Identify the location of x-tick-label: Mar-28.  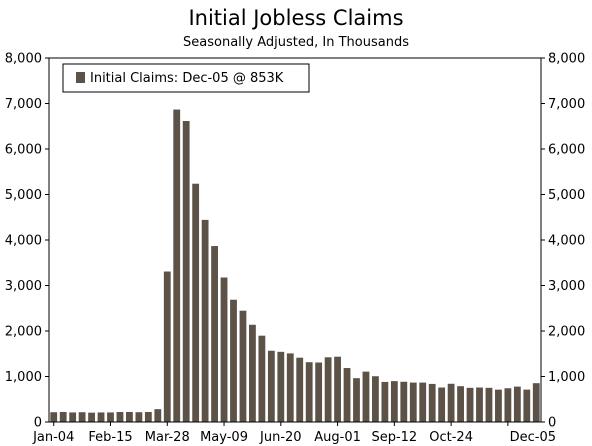
(167, 437).